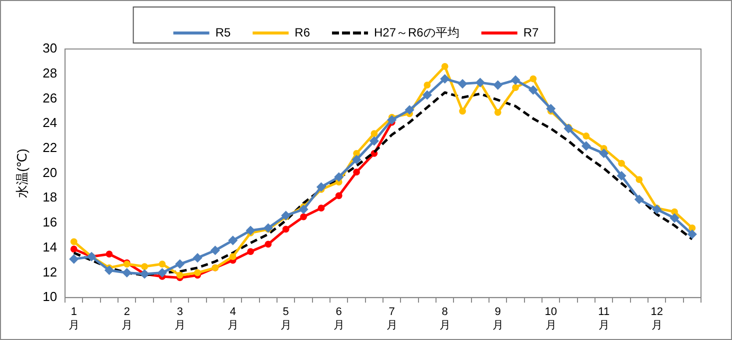 This screenshot has width=732, height=340. What do you see at coordinates (50, 122) in the screenshot?
I see `y-tick-label: 24` at bounding box center [50, 122].